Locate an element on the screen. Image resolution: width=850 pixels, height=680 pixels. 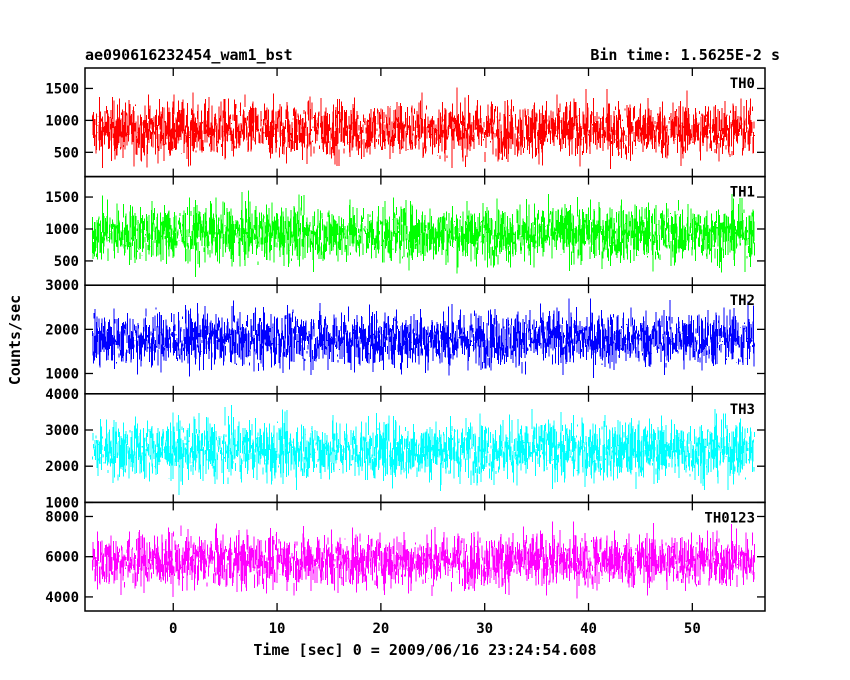
panel-label-th3: TH3 is located at coordinates (742, 410).